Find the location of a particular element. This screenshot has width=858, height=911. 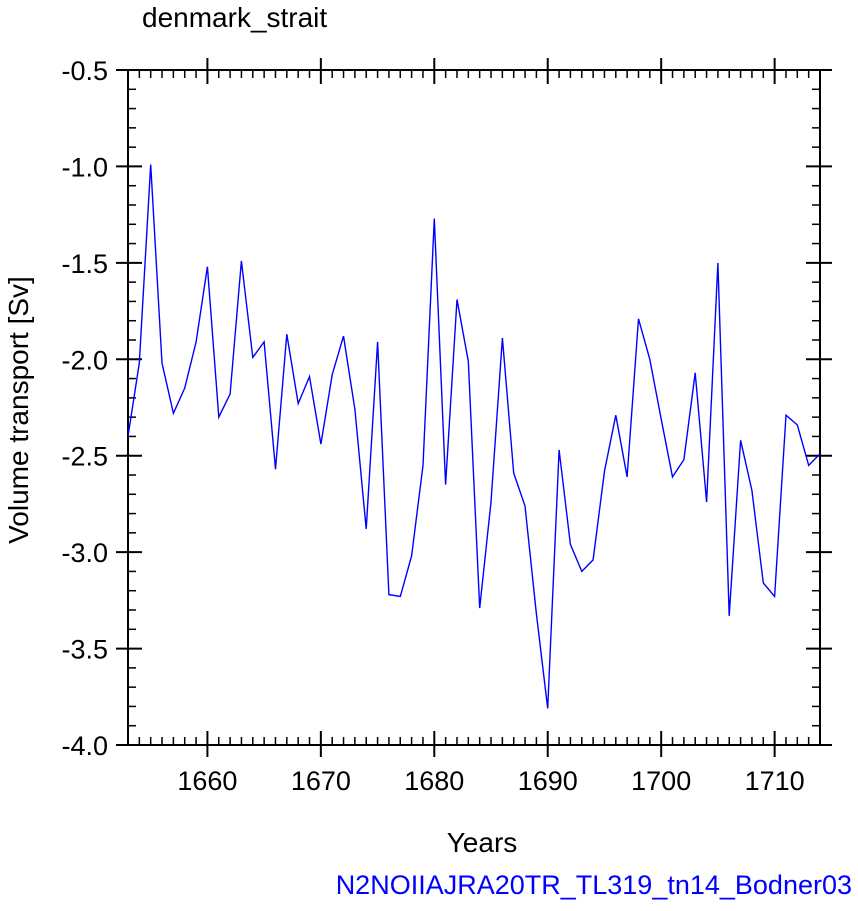

y-tick-label: -3.0 is located at coordinates (84, 553).